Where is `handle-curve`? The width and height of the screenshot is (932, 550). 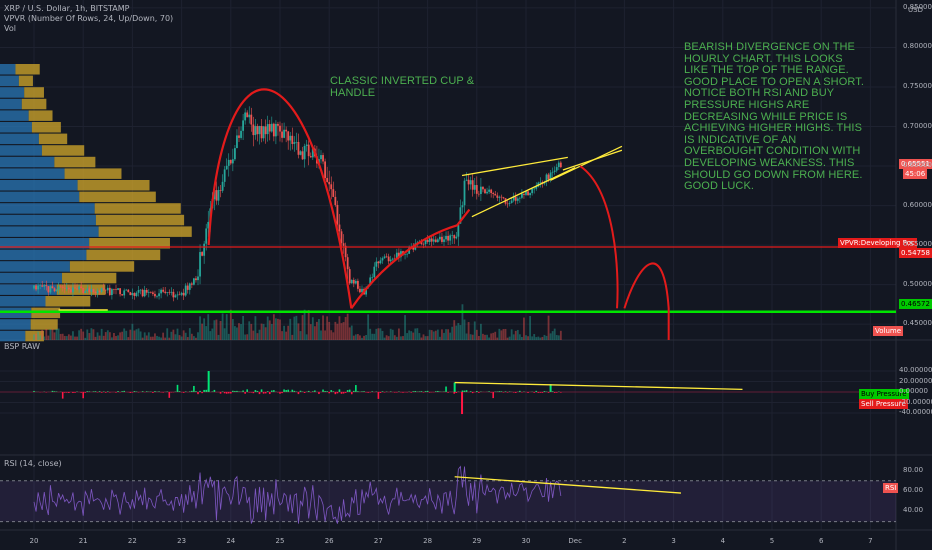 handle-curve is located at coordinates (410, 258).